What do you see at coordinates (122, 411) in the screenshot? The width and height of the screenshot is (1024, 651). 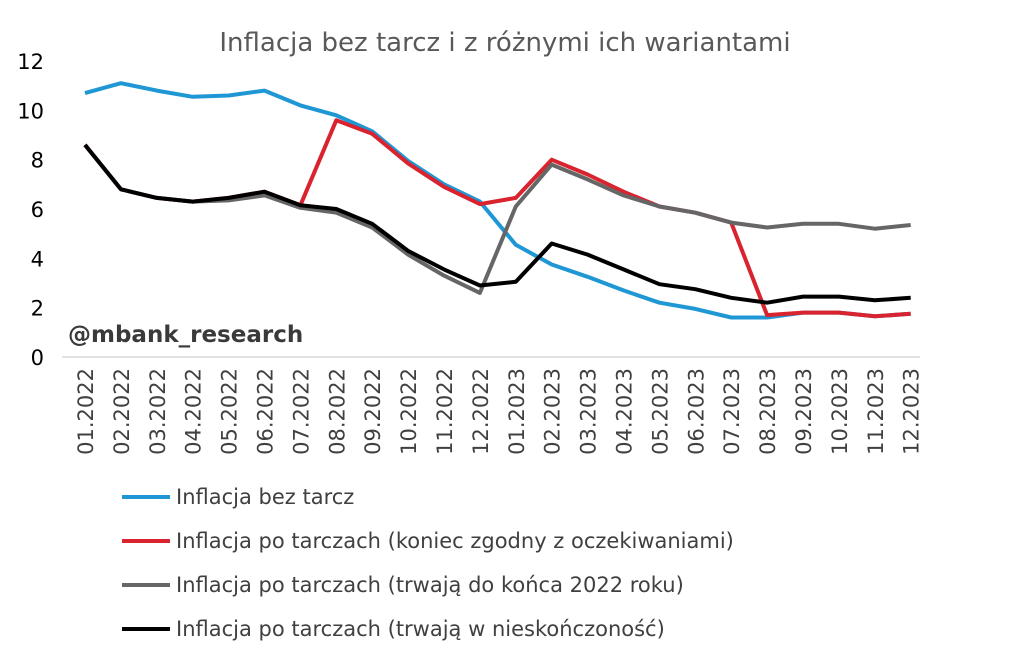 I see `x-tick-label: 02.2022` at bounding box center [122, 411].